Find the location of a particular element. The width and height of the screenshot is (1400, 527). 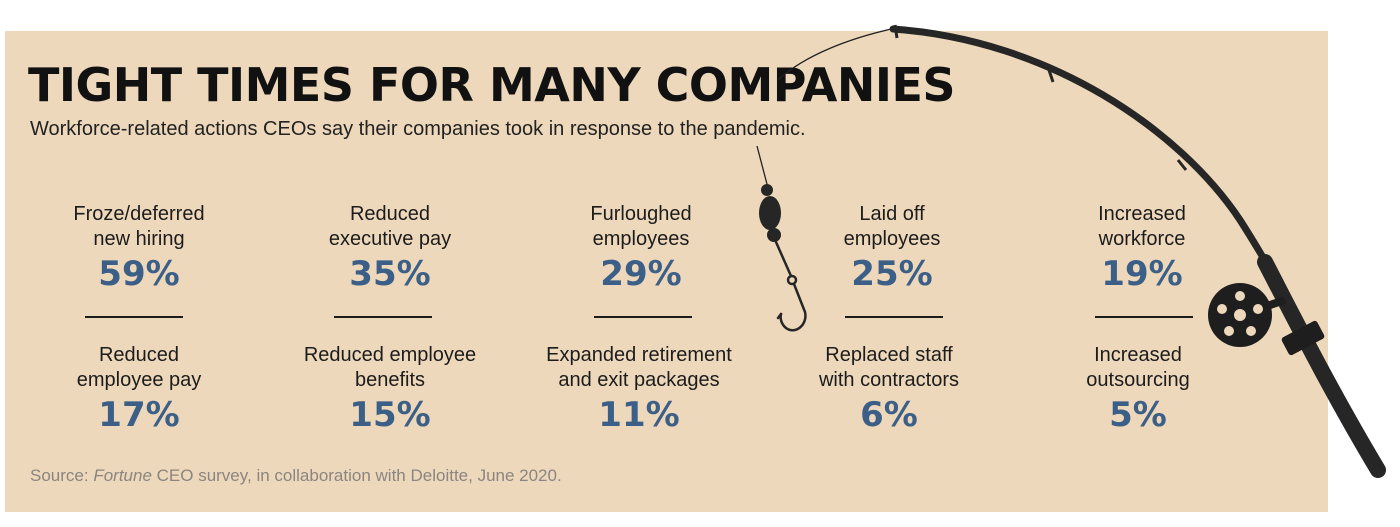

stat-reduced-exec-pay: Reduced executive pay 35% is located at coordinates (390, 248).